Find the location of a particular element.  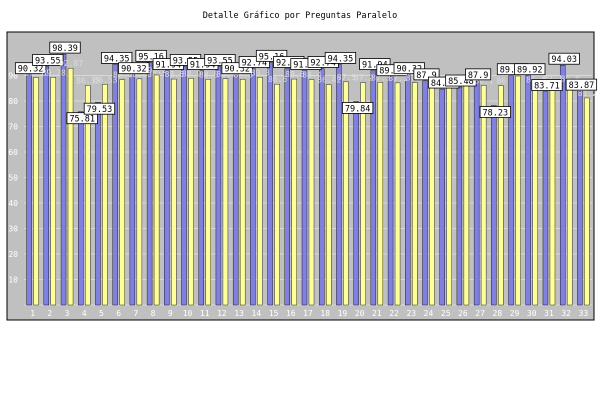

x-tick-label: 33 is located at coordinates (584, 313).